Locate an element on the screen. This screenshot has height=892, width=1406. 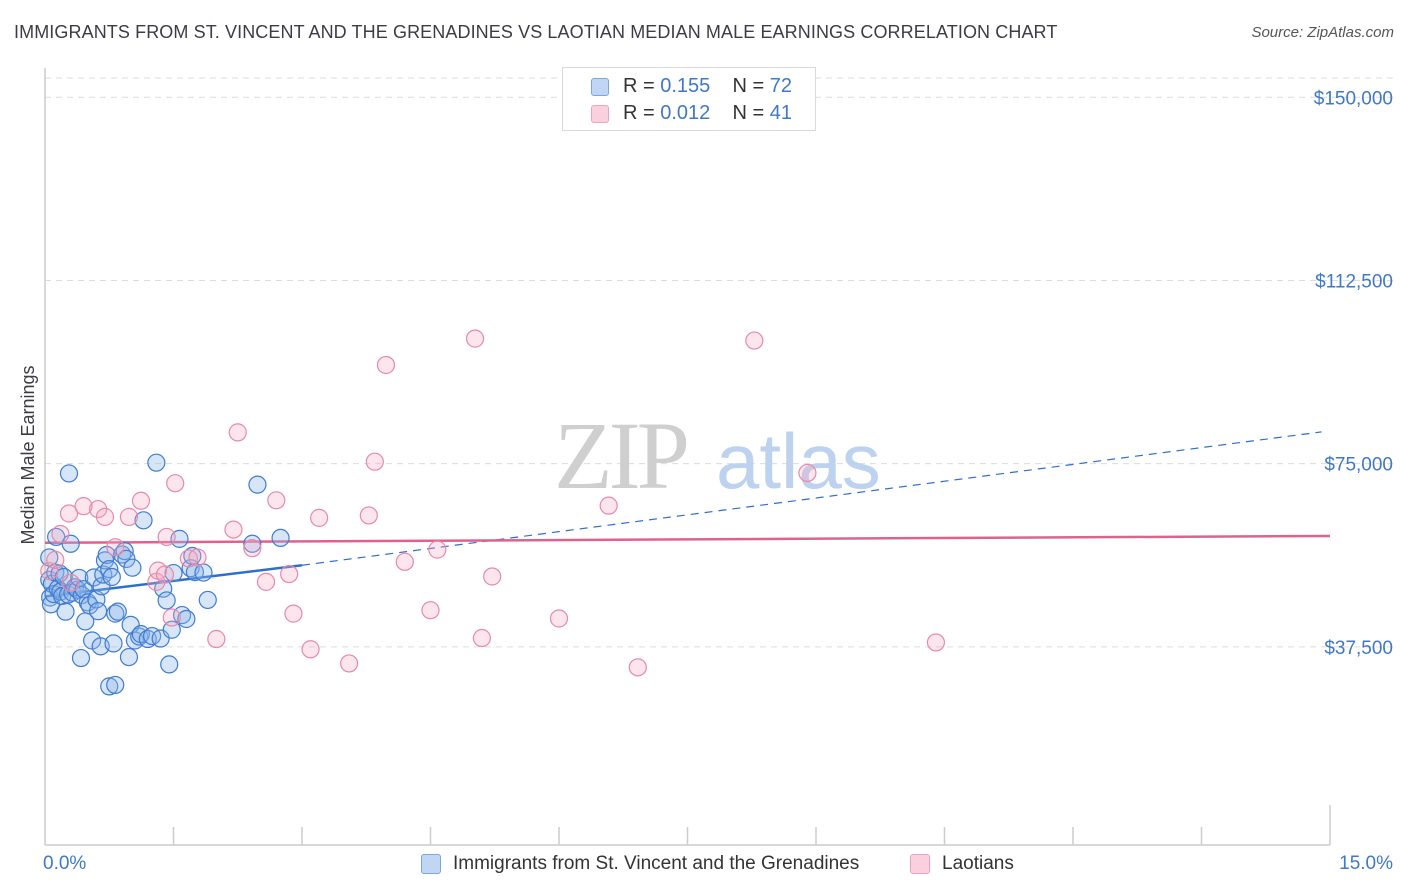
series-label-pink: Laotians is located at coordinates (978, 863).